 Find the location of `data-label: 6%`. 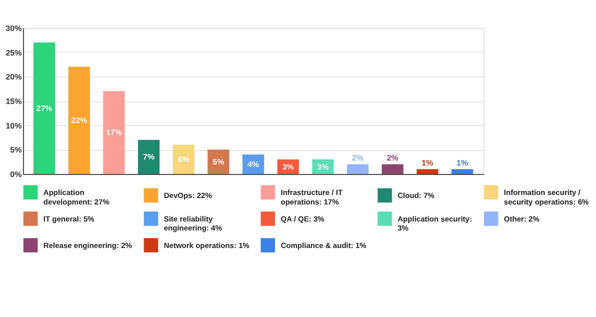

data-label: 6% is located at coordinates (184, 159).